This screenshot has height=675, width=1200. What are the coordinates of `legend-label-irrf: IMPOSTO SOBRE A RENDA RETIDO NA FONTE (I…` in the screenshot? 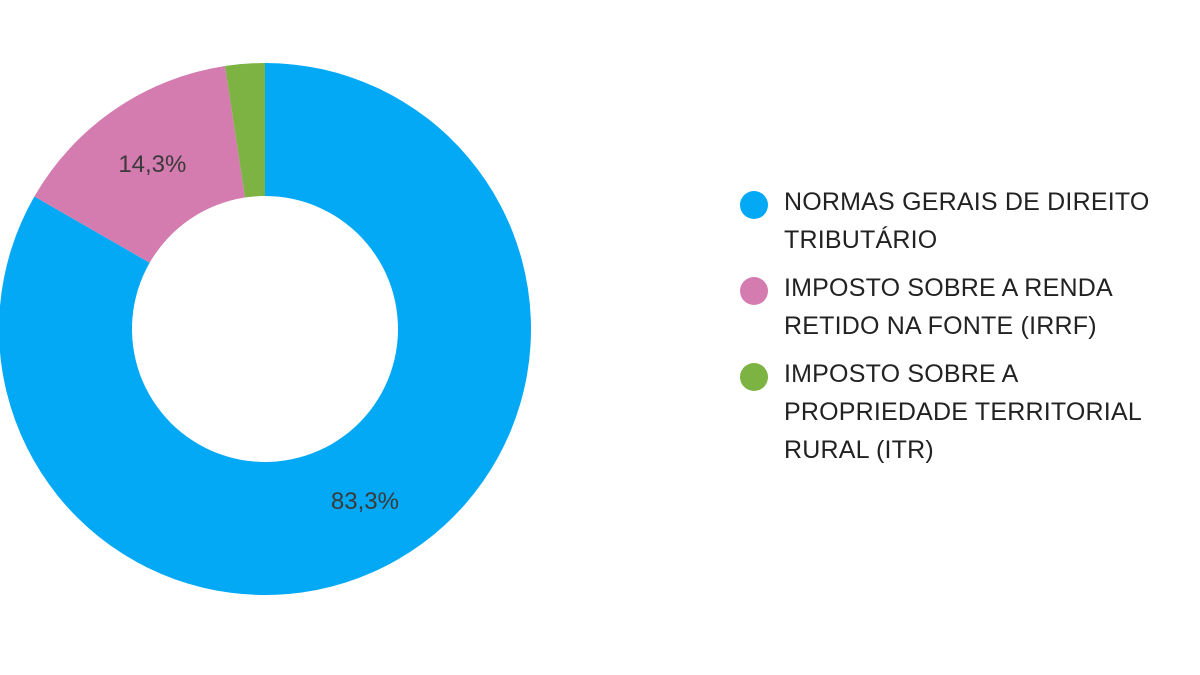 It's located at (948, 307).